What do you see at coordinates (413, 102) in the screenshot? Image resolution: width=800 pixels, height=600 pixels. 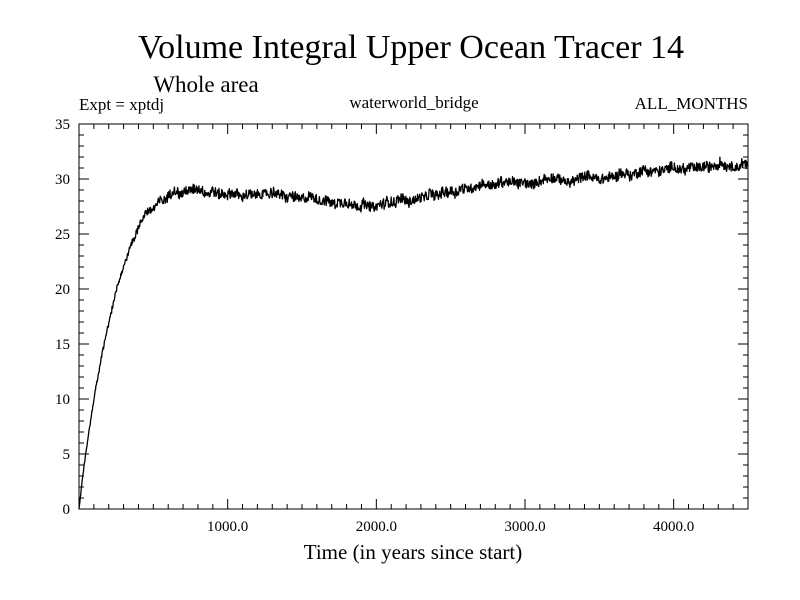 I see `run-name-label: waterworld_bridge` at bounding box center [413, 102].